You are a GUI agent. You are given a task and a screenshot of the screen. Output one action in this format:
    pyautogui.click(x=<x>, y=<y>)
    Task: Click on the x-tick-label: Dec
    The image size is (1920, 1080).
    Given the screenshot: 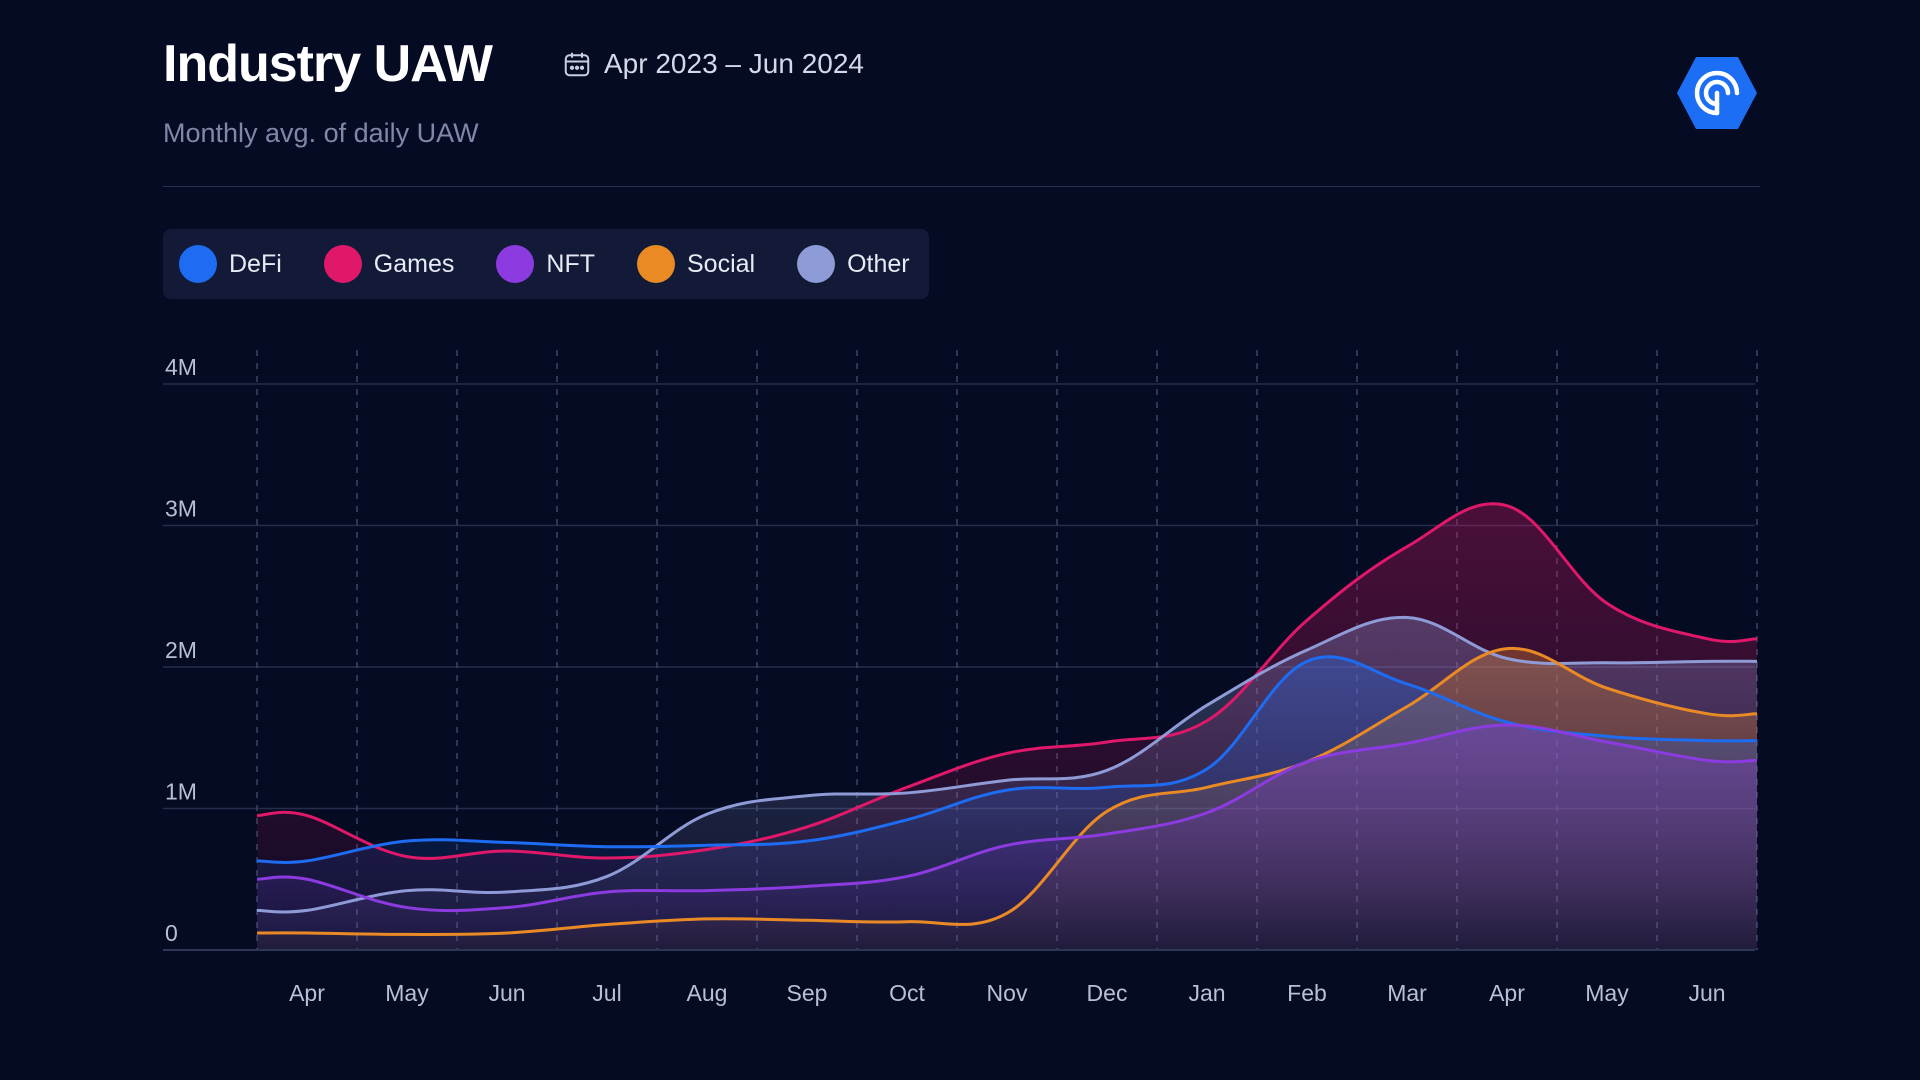 What is the action you would take?
    pyautogui.click(x=1107, y=993)
    